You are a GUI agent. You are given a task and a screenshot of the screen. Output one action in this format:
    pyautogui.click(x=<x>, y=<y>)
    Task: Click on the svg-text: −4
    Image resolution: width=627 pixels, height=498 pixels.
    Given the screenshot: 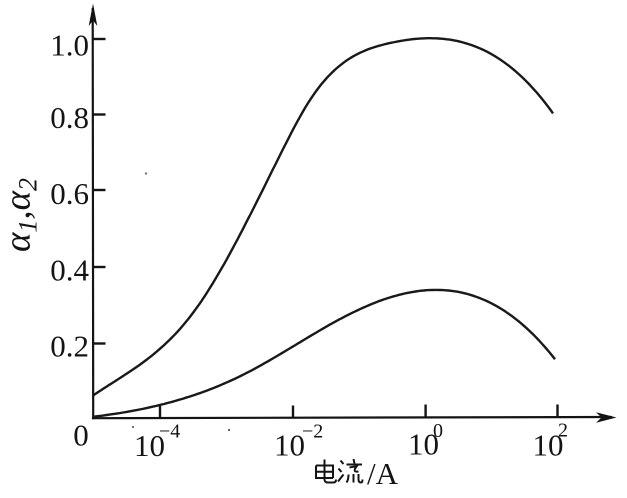 What is the action you would take?
    pyautogui.click(x=169, y=432)
    